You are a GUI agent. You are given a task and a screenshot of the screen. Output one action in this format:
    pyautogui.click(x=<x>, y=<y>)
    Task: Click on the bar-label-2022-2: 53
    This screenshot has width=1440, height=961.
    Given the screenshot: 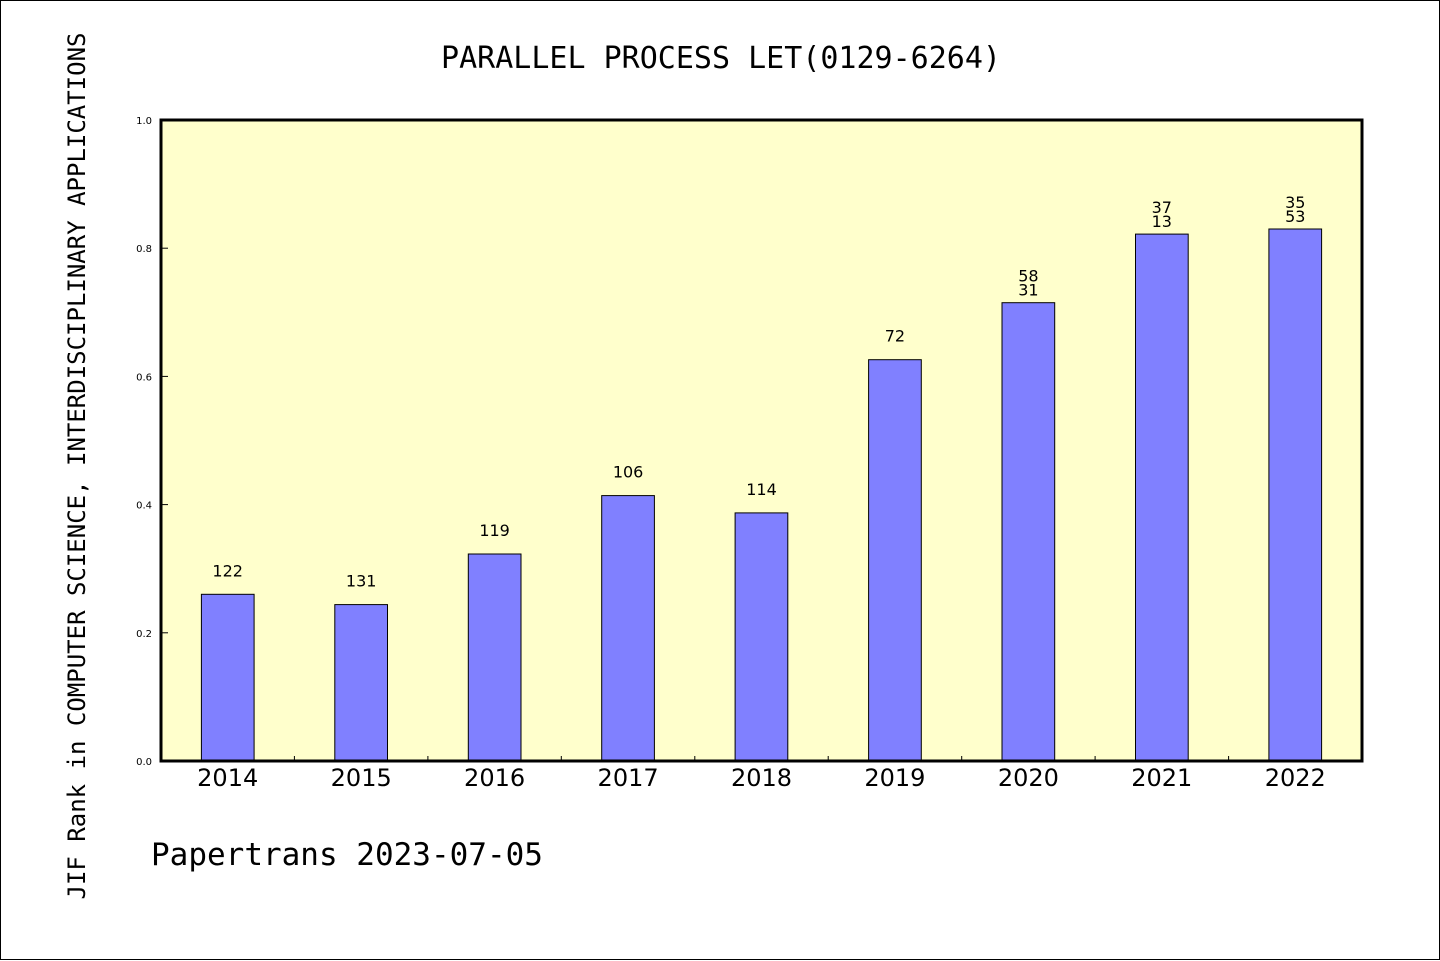 What is the action you would take?
    pyautogui.click(x=1295, y=216)
    